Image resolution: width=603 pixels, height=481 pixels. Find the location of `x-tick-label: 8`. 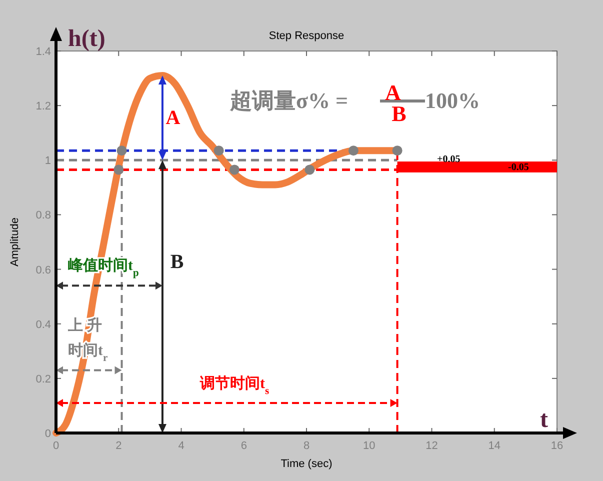

x-tick-label: 8 is located at coordinates (306, 446).